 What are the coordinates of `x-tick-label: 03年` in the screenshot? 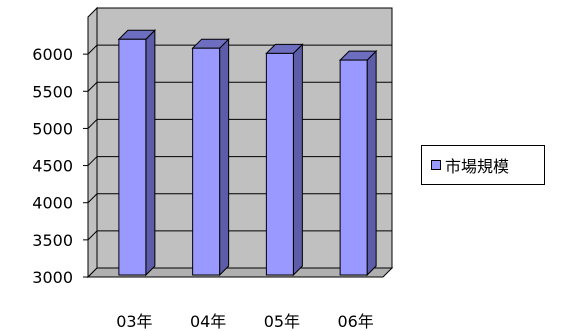 It's located at (134, 321).